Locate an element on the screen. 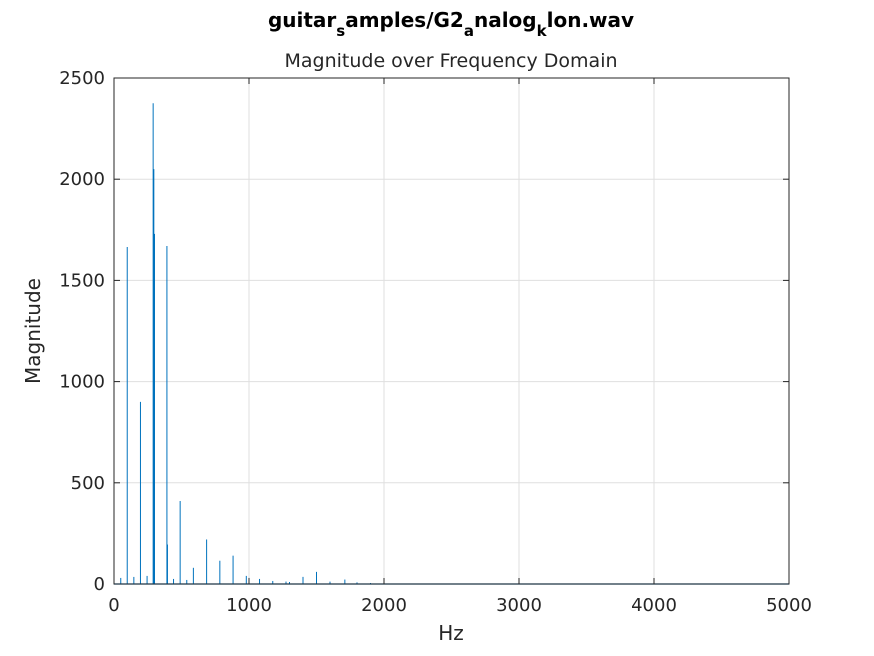 The width and height of the screenshot is (874, 656). title-segment: k is located at coordinates (542, 31).